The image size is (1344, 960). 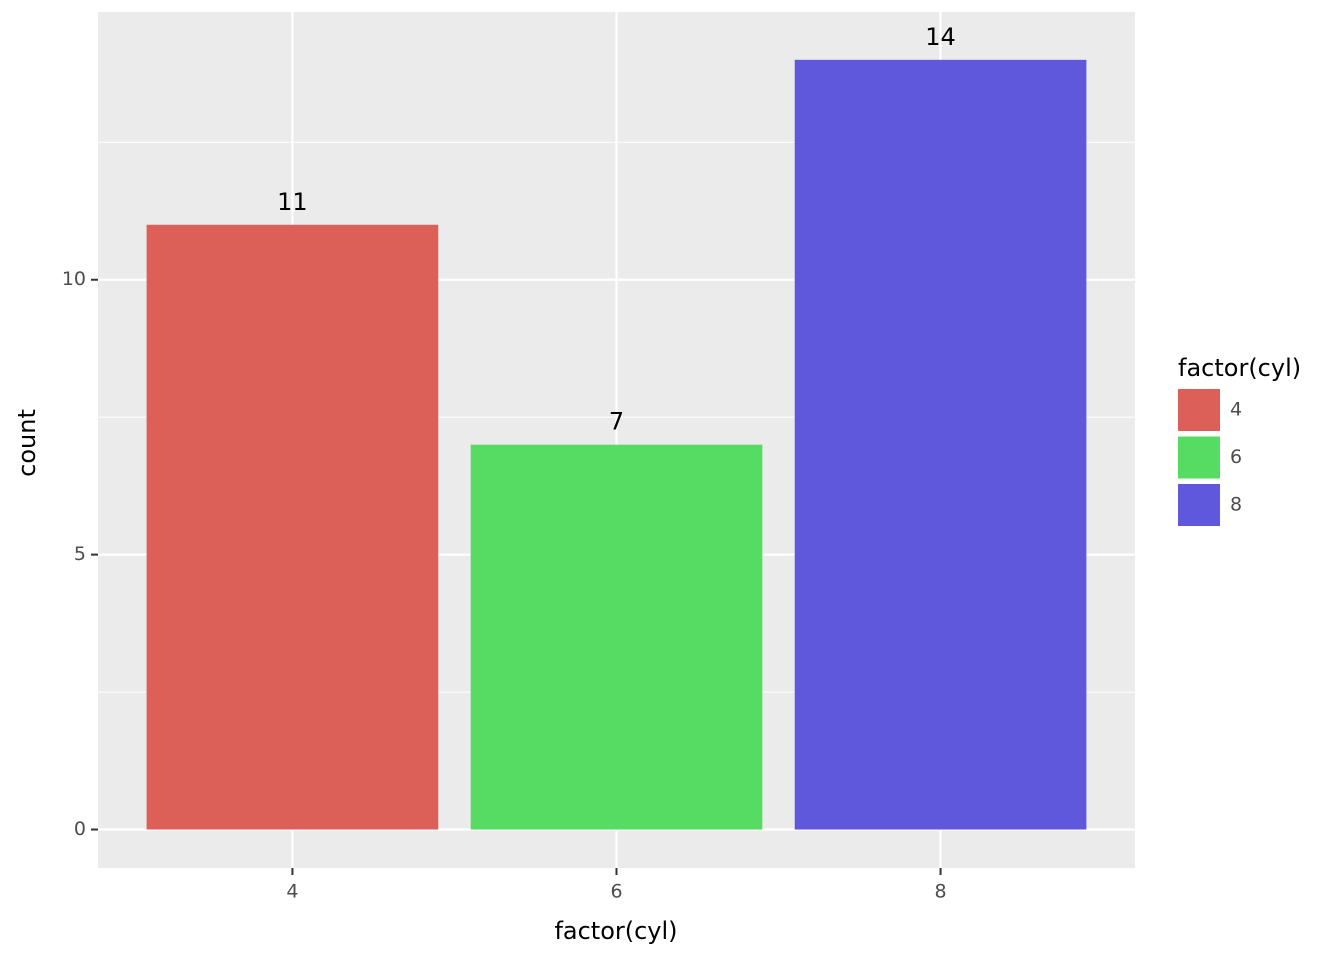 What do you see at coordinates (27, 443) in the screenshot?
I see `y-axis-title: count` at bounding box center [27, 443].